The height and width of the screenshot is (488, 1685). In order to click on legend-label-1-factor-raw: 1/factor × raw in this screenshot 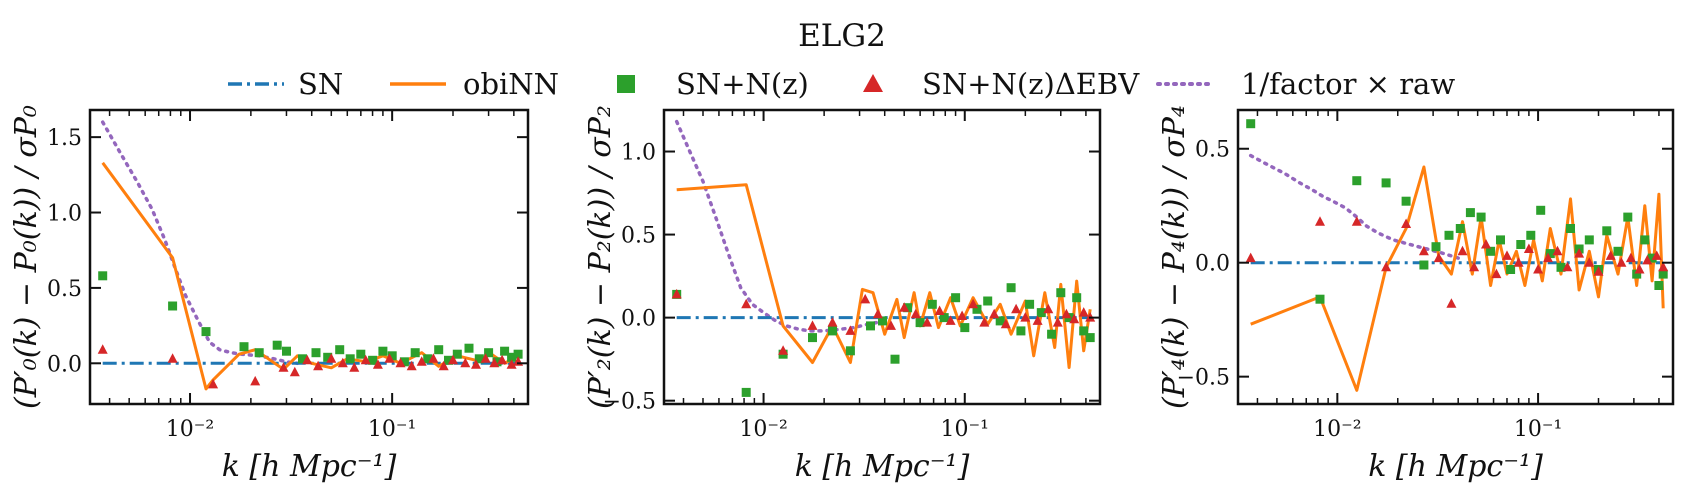, I will do `click(1348, 84)`.